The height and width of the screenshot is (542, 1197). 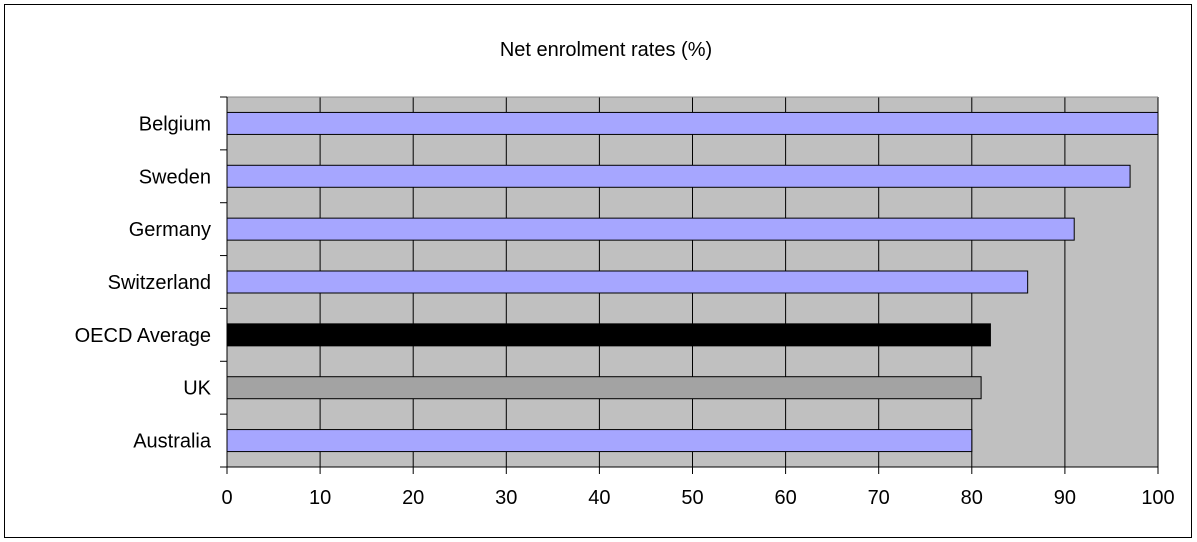 I want to click on x-tick-label-70: 70, so click(x=879, y=498).